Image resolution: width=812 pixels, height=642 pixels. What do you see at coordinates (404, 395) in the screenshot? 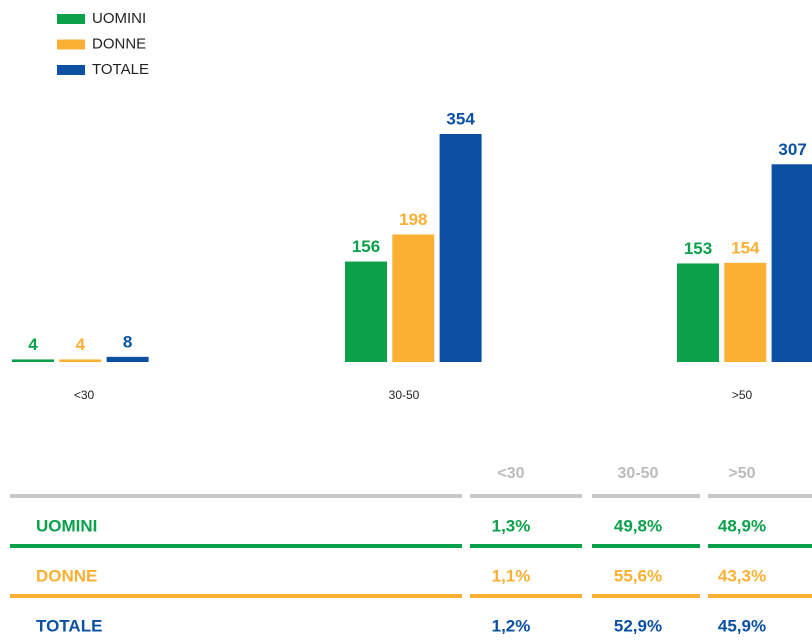
I see `category-label: 30-50` at bounding box center [404, 395].